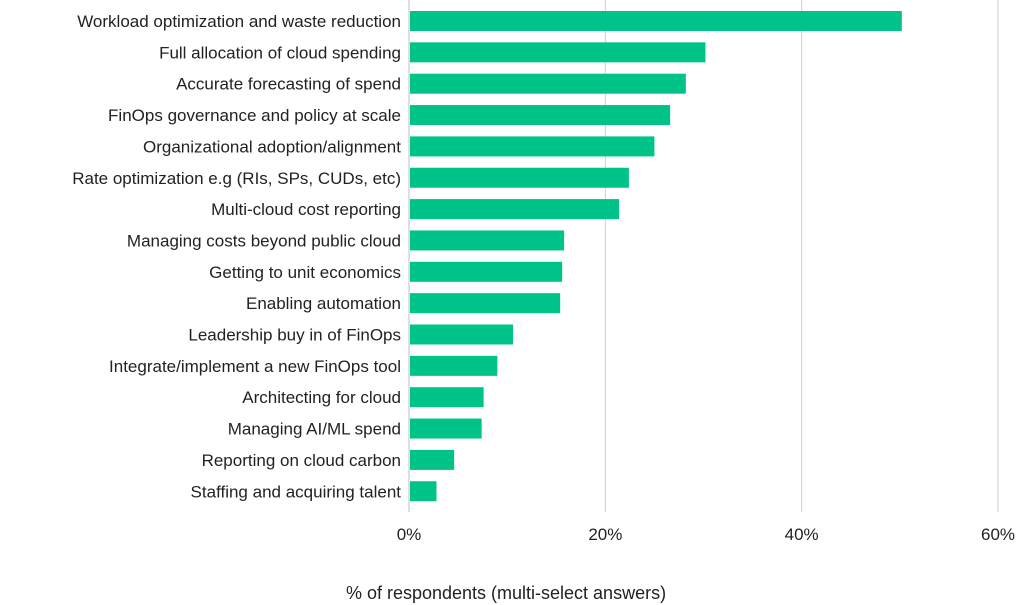 This screenshot has width=1024, height=605. What do you see at coordinates (314, 429) in the screenshot?
I see `category-label: Managing AI/ML spend` at bounding box center [314, 429].